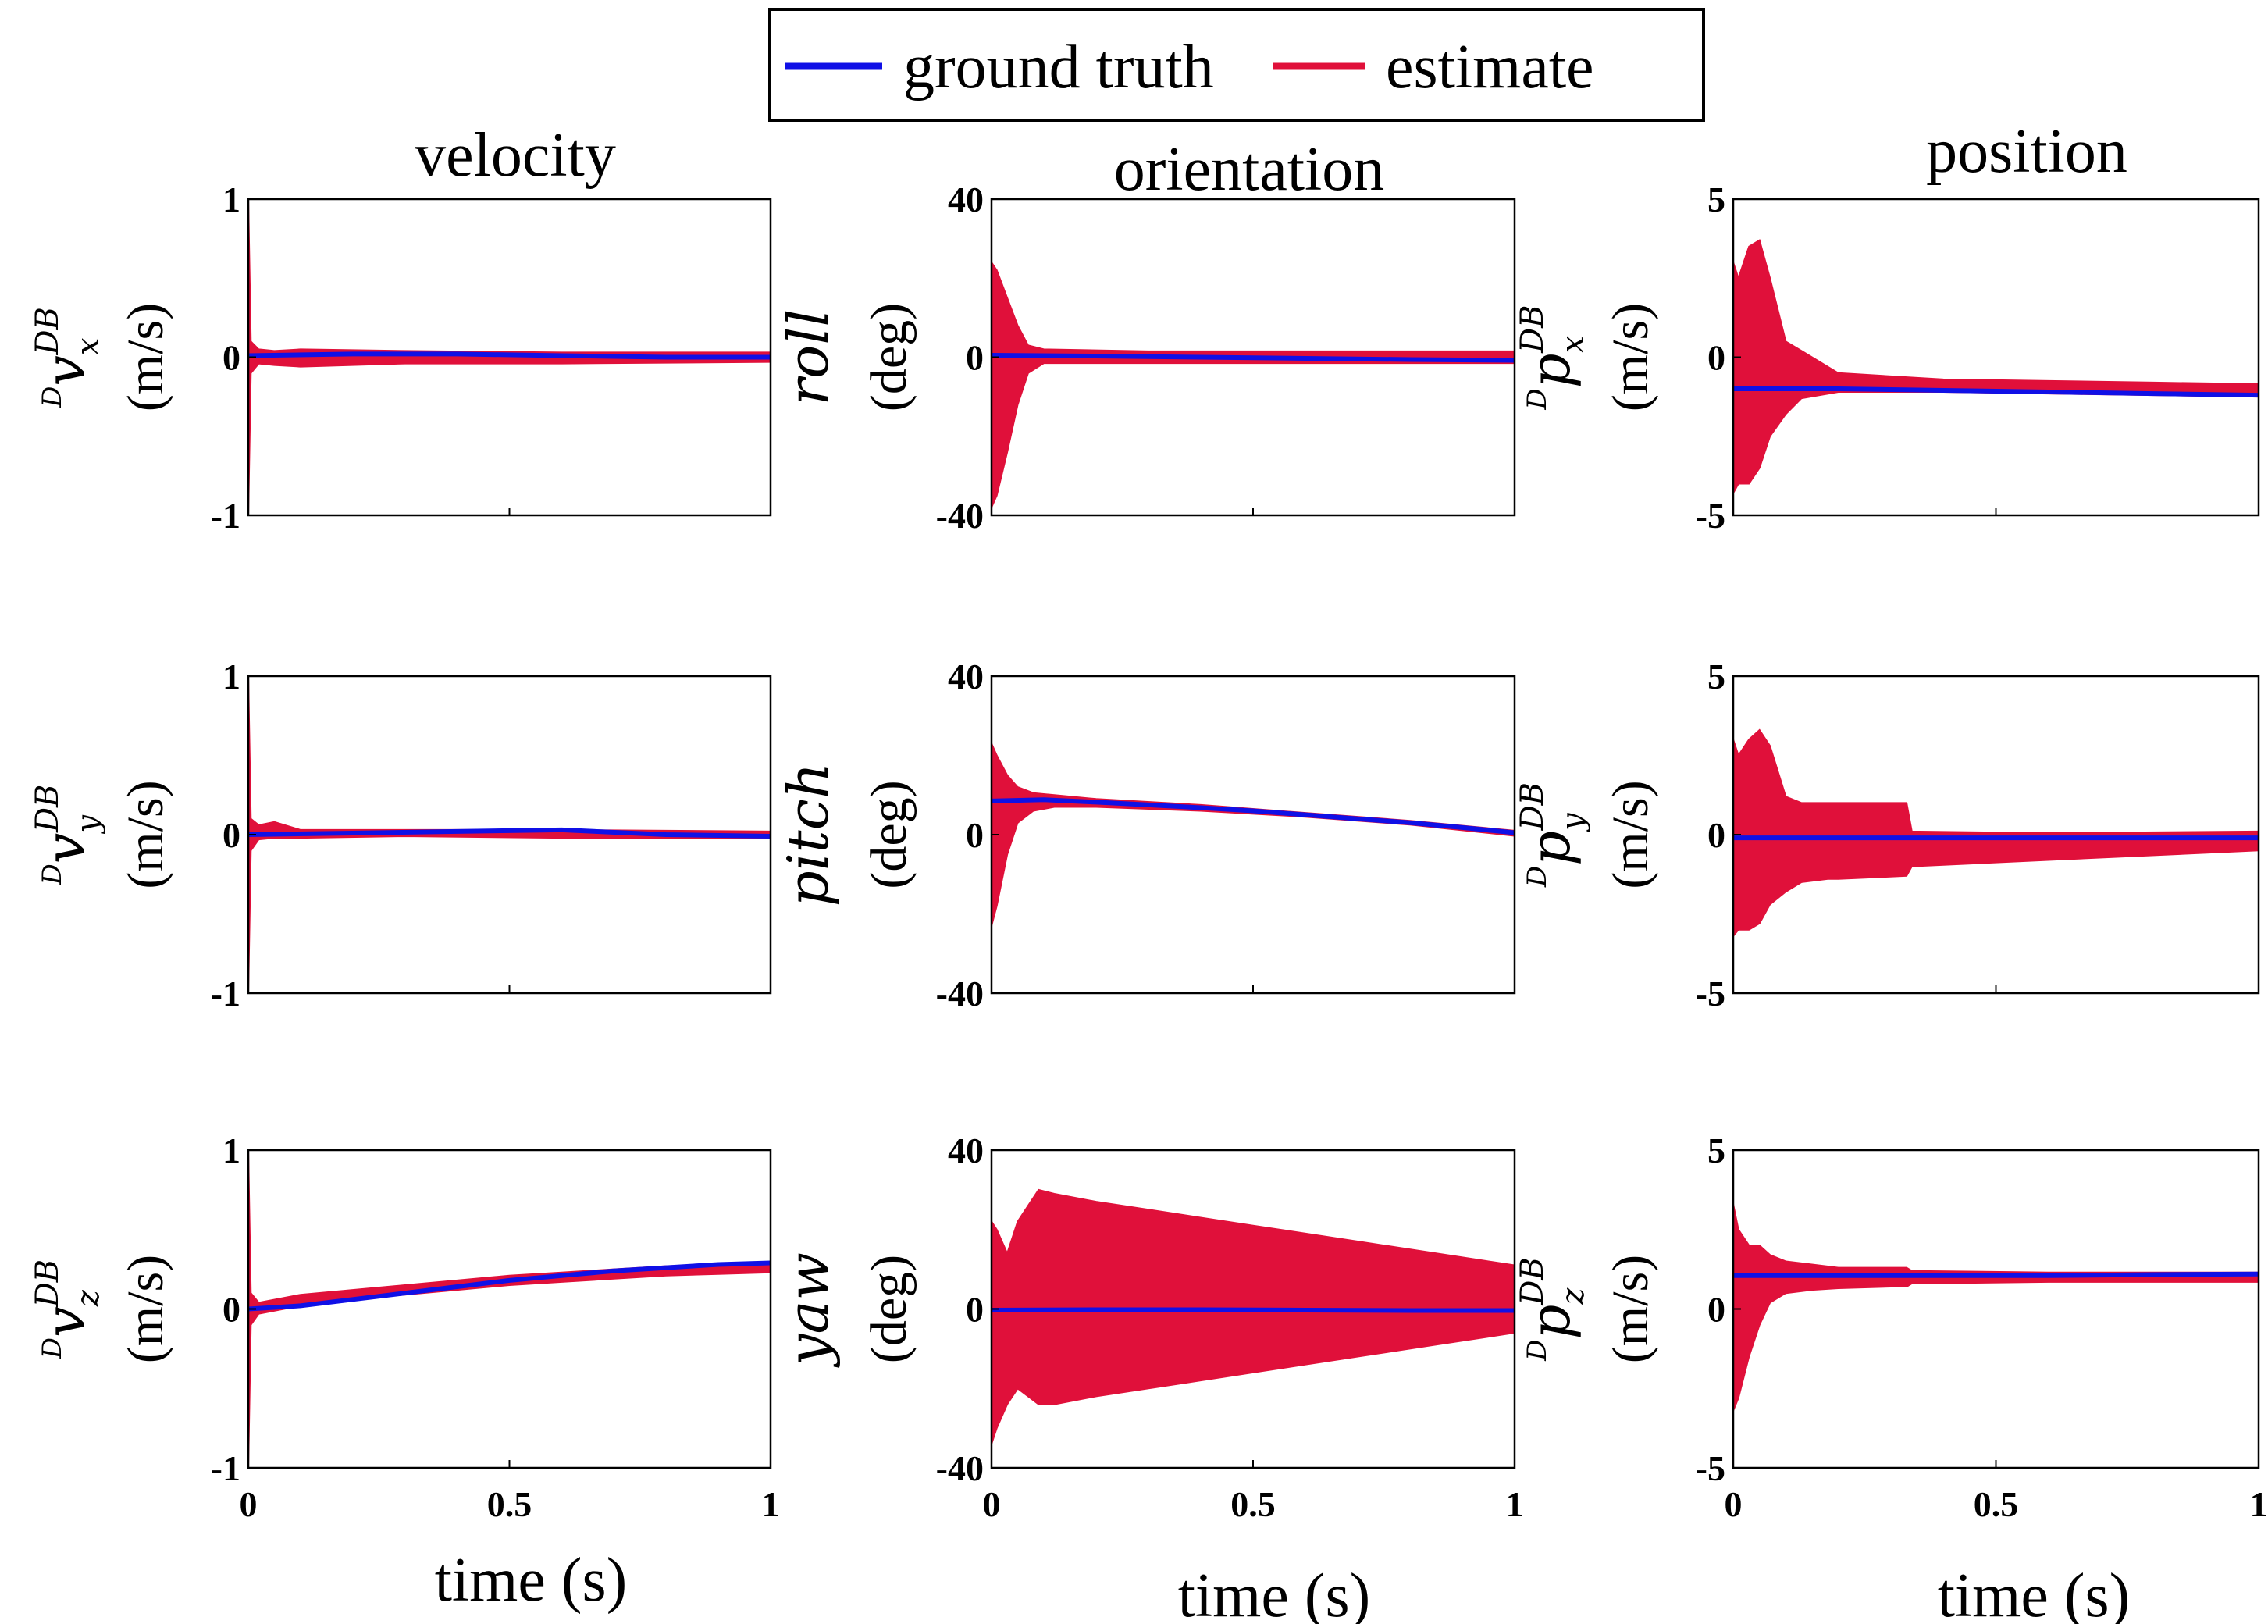 This screenshot has height=1624, width=2268. What do you see at coordinates (515, 155) in the screenshot?
I see `column-title-velocity: velocity` at bounding box center [515, 155].